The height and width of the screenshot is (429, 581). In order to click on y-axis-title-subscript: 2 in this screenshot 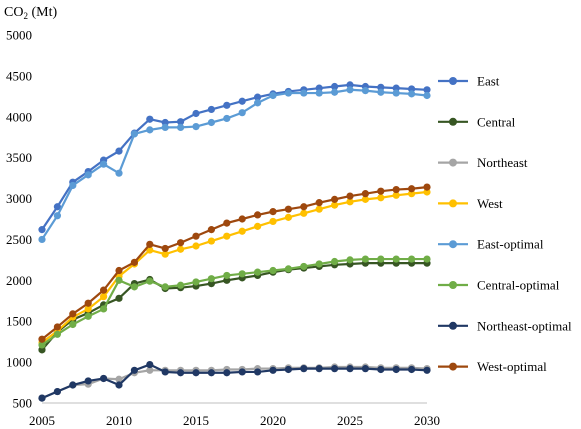, I will do `click(25, 16)`.